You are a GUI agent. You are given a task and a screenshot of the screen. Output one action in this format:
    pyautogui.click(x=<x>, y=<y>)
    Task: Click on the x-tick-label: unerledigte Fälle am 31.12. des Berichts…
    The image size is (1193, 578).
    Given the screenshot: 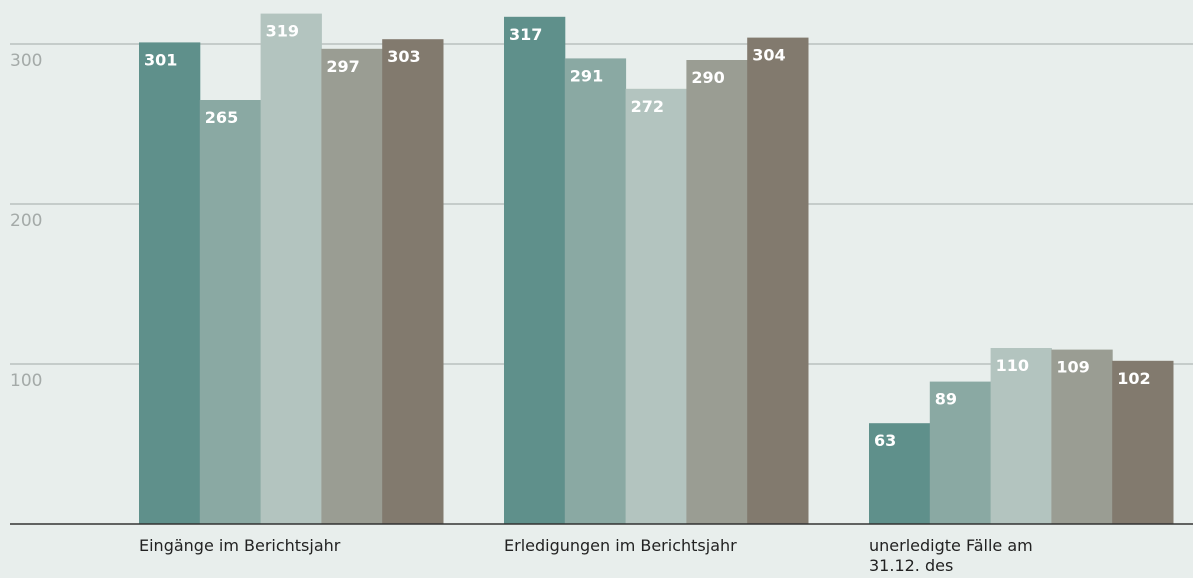 What is the action you would take?
    pyautogui.click(x=951, y=557)
    